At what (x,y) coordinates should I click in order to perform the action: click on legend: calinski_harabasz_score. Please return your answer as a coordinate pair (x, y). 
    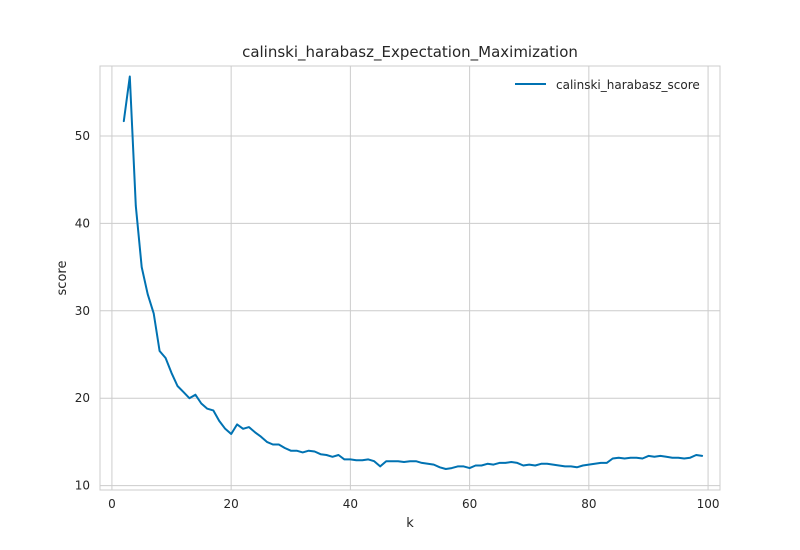
    Looking at the image, I should click on (607, 85).